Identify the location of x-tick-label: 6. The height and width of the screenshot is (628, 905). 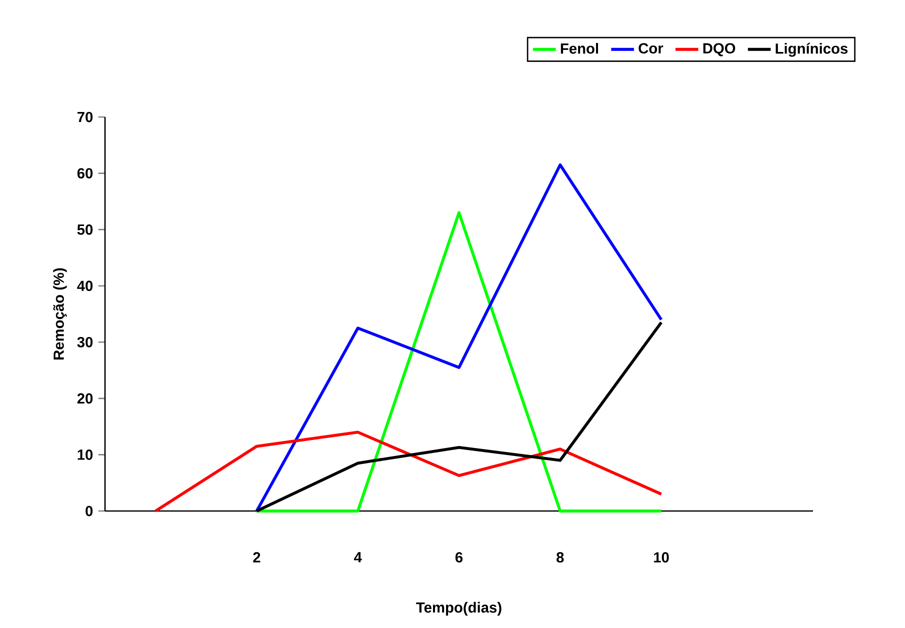
(459, 557).